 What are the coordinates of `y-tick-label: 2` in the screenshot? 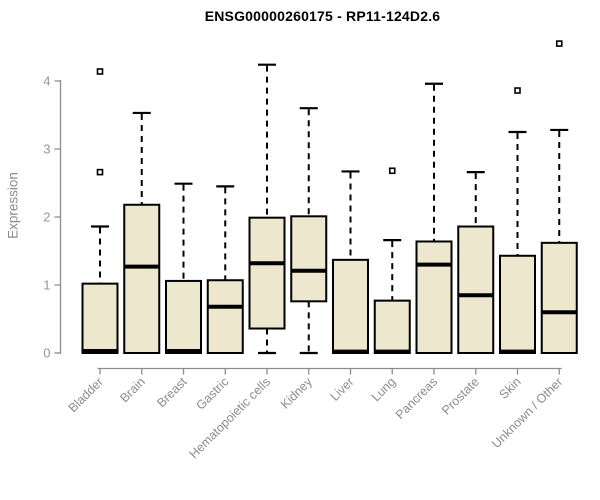 It's located at (46, 217).